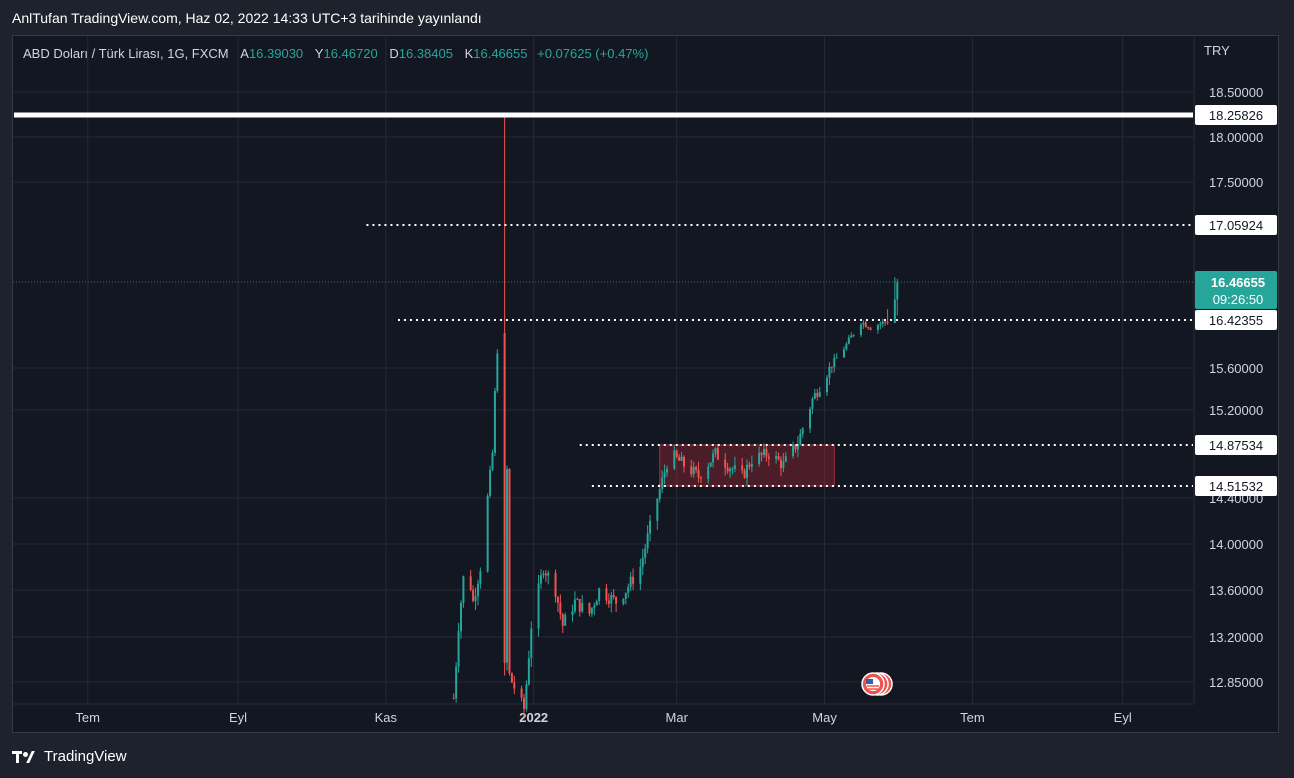 The height and width of the screenshot is (778, 1294). What do you see at coordinates (1236, 368) in the screenshot?
I see `y-tick-label: 15.60000` at bounding box center [1236, 368].